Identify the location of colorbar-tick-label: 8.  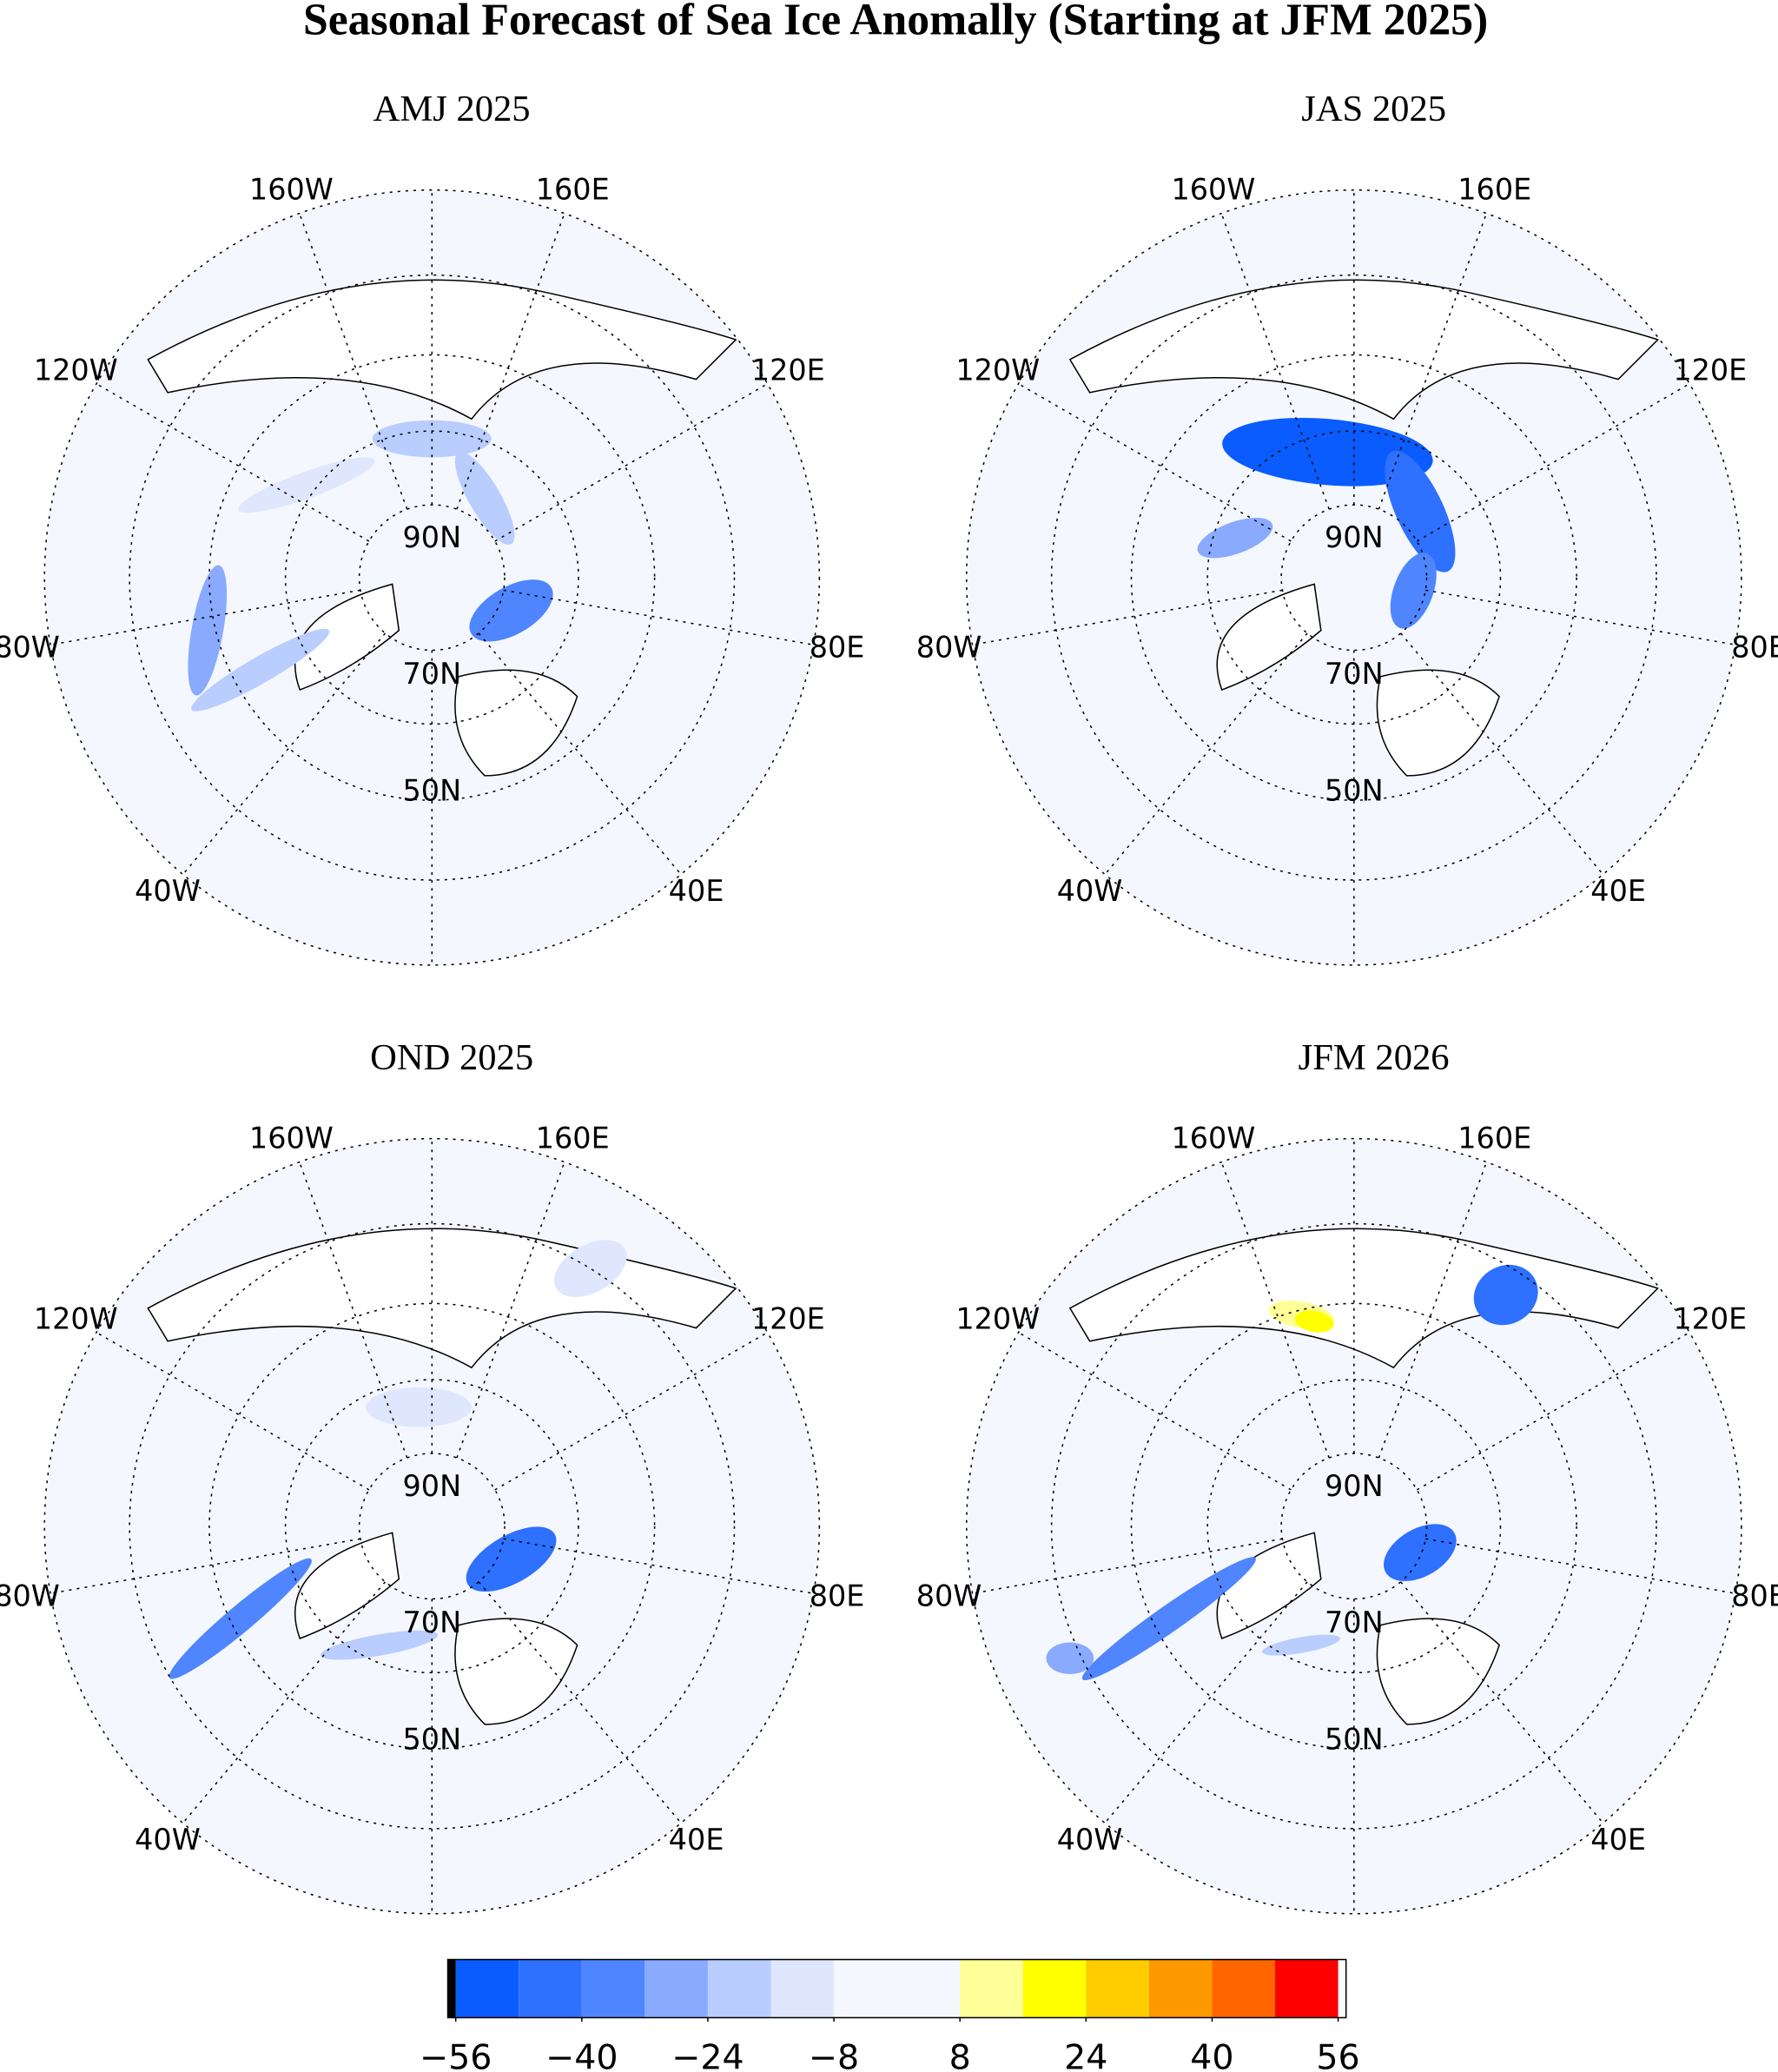
(960, 2055).